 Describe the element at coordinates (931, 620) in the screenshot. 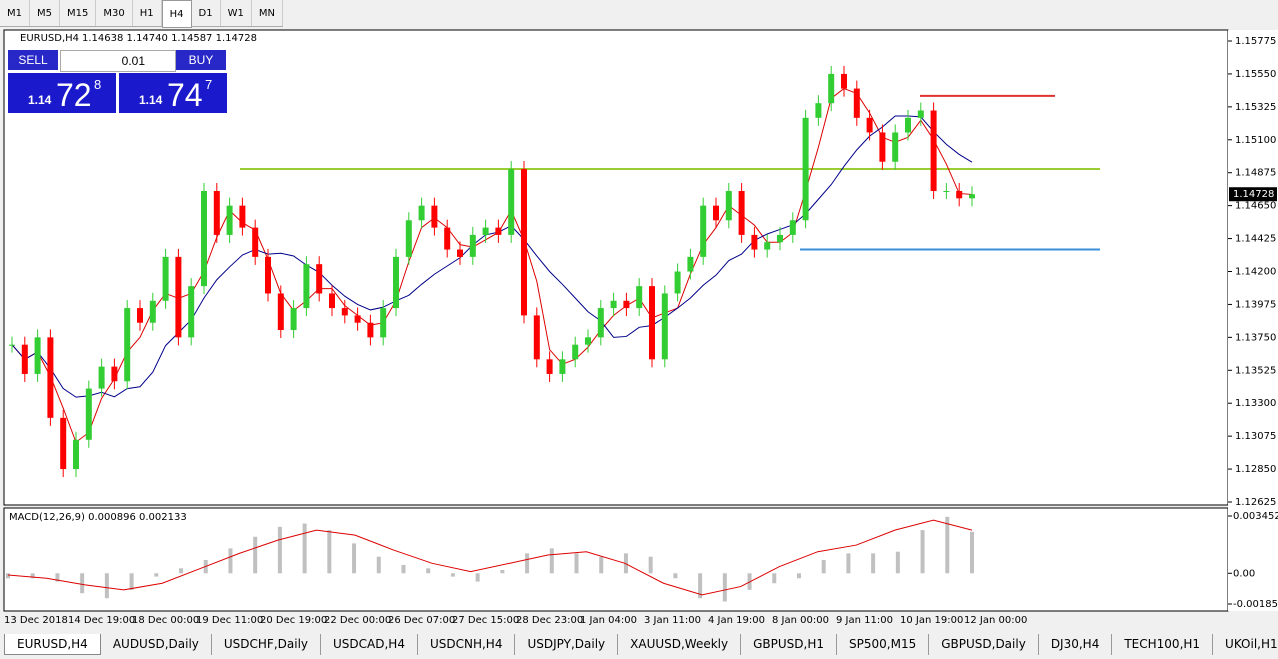

I see `x-tick-label: 10 Jan 19:00` at that location.